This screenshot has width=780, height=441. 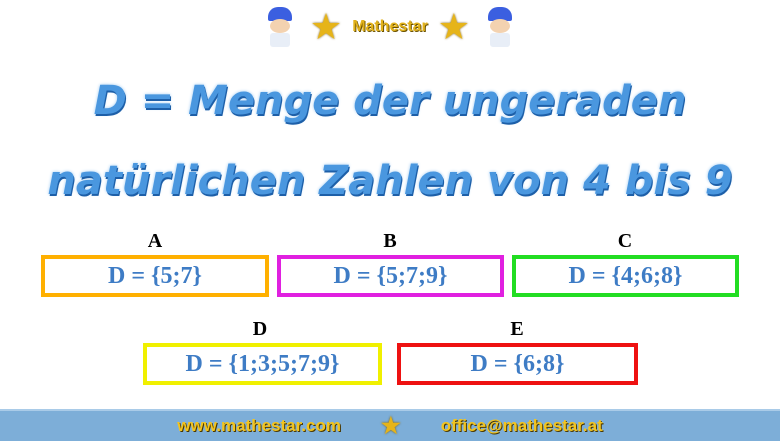 What do you see at coordinates (259, 425) in the screenshot?
I see `website-link: www.mathestar.com` at bounding box center [259, 425].